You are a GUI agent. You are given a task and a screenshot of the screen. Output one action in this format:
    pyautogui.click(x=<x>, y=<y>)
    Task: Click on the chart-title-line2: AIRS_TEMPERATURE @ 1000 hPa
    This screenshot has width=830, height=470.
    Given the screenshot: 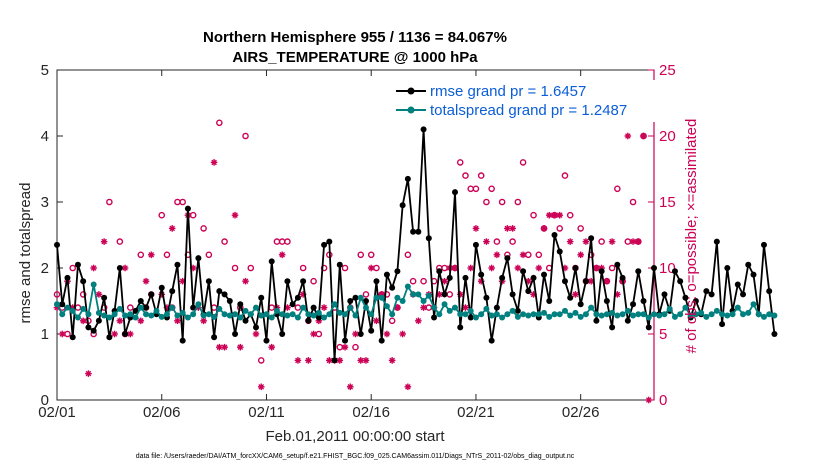 What is the action you would take?
    pyautogui.click(x=355, y=57)
    